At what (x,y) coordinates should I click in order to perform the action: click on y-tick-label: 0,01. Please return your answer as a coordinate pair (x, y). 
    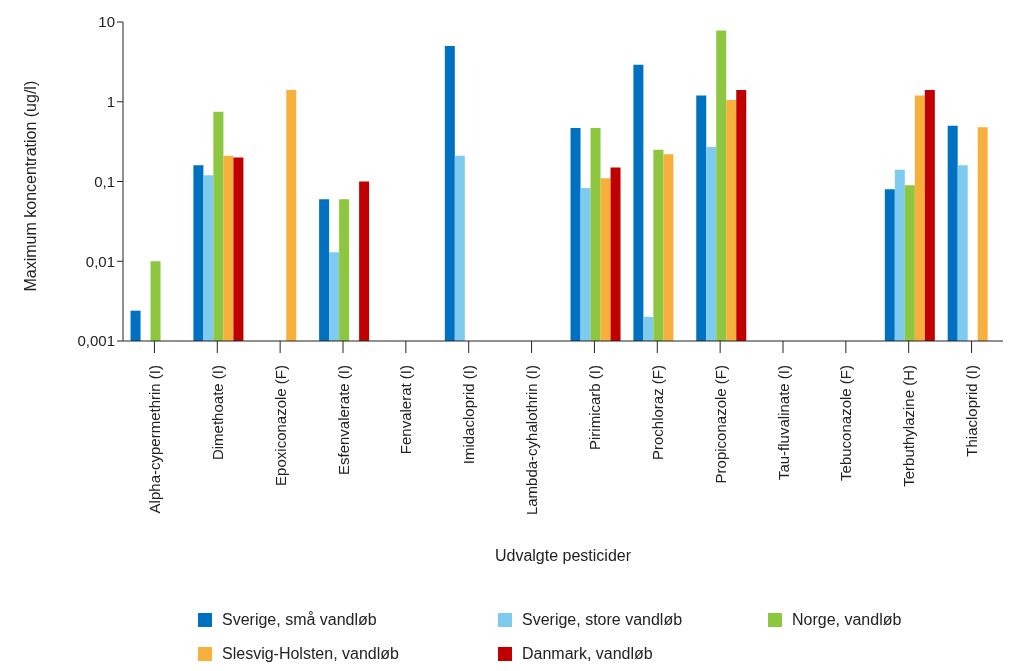
    Looking at the image, I should click on (100, 261).